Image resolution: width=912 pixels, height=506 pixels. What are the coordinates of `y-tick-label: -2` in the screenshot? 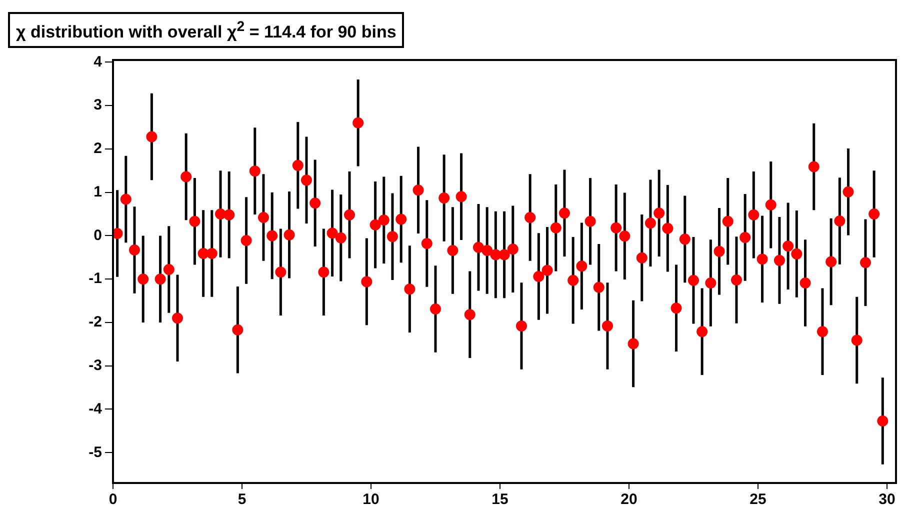 It's located at (95, 322).